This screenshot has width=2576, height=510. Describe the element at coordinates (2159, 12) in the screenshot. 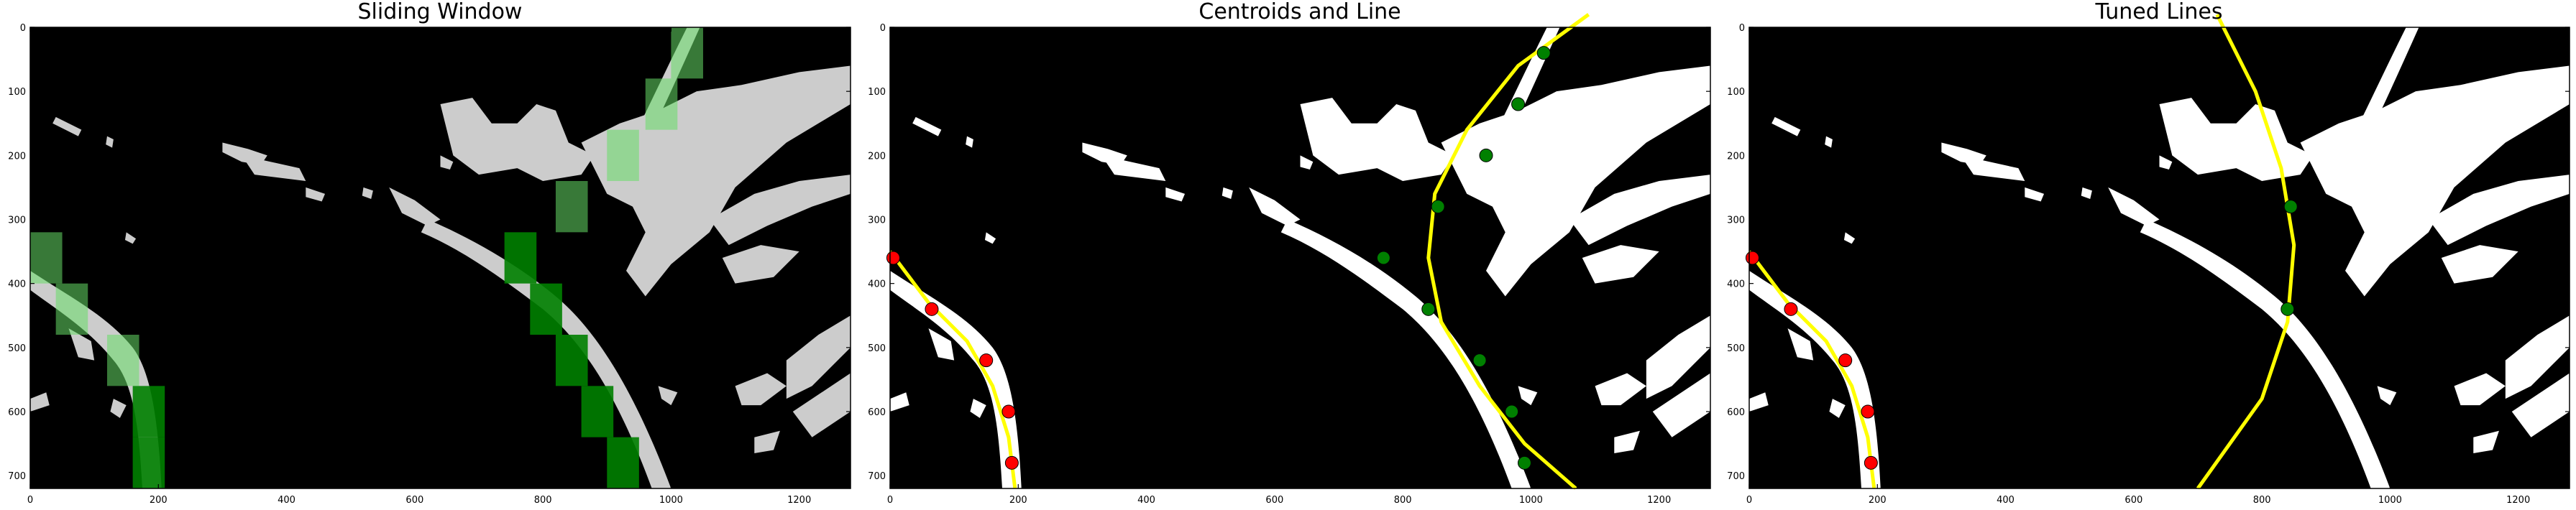

I see `panel-title: Tuned Lines` at that location.